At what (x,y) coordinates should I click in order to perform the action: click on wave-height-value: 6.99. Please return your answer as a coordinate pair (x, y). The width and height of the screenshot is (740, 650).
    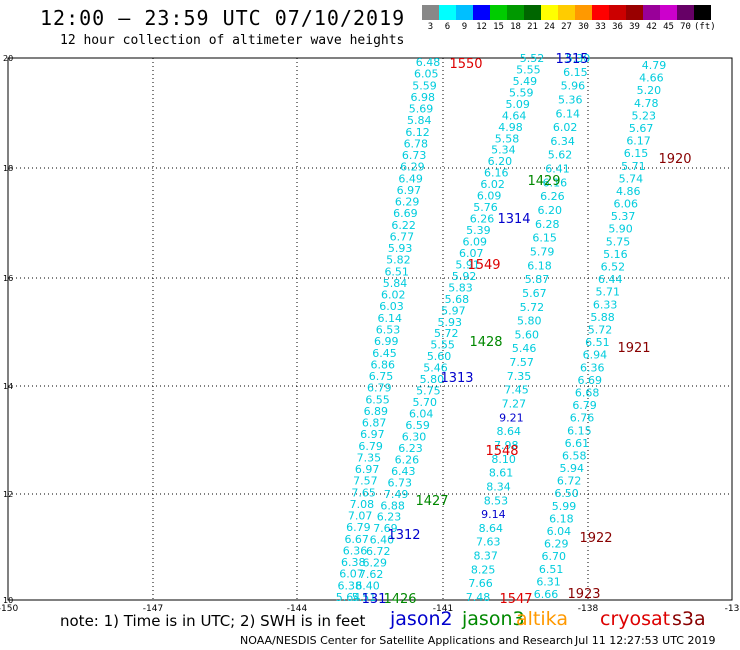
    Looking at the image, I should click on (386, 341).